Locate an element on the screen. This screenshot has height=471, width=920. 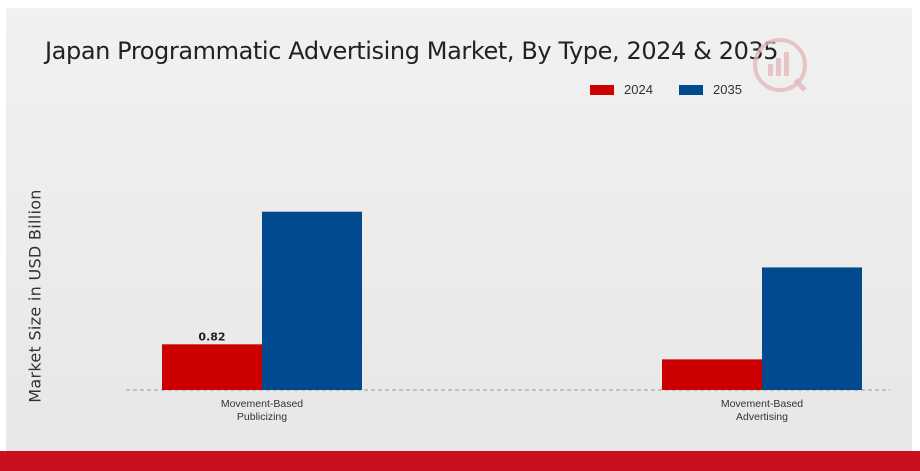
bar-2035-cat0 is located at coordinates (312, 300).